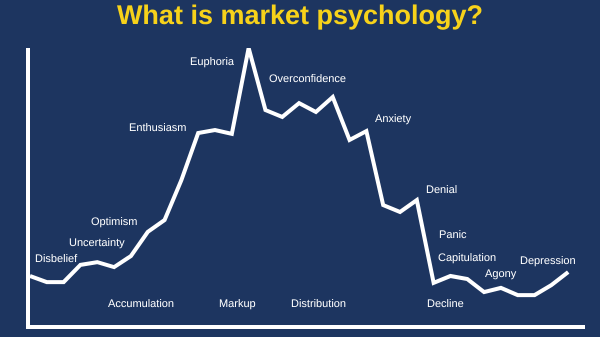 Image resolution: width=600 pixels, height=337 pixels. I want to click on annotation: Markup, so click(237, 304).